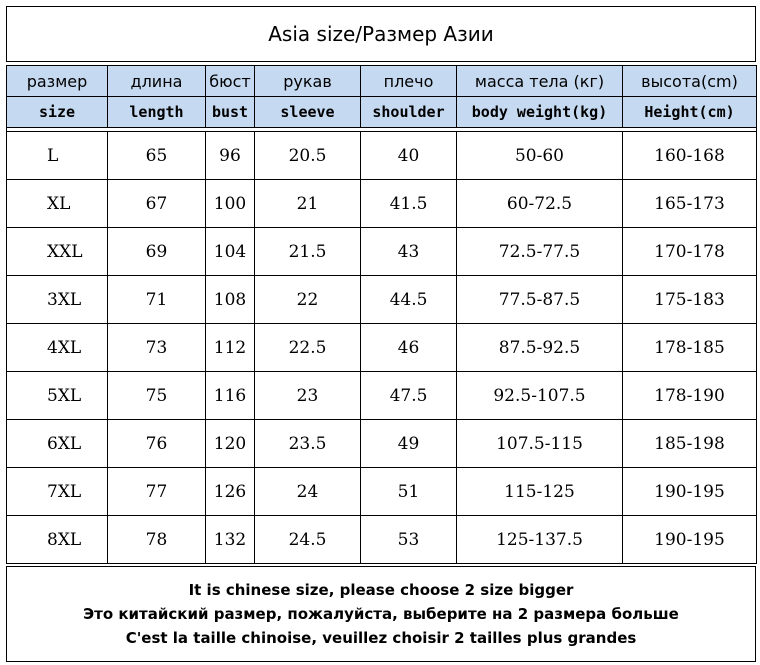 The height and width of the screenshot is (665, 760). I want to click on table-cell: 49, so click(408, 443).